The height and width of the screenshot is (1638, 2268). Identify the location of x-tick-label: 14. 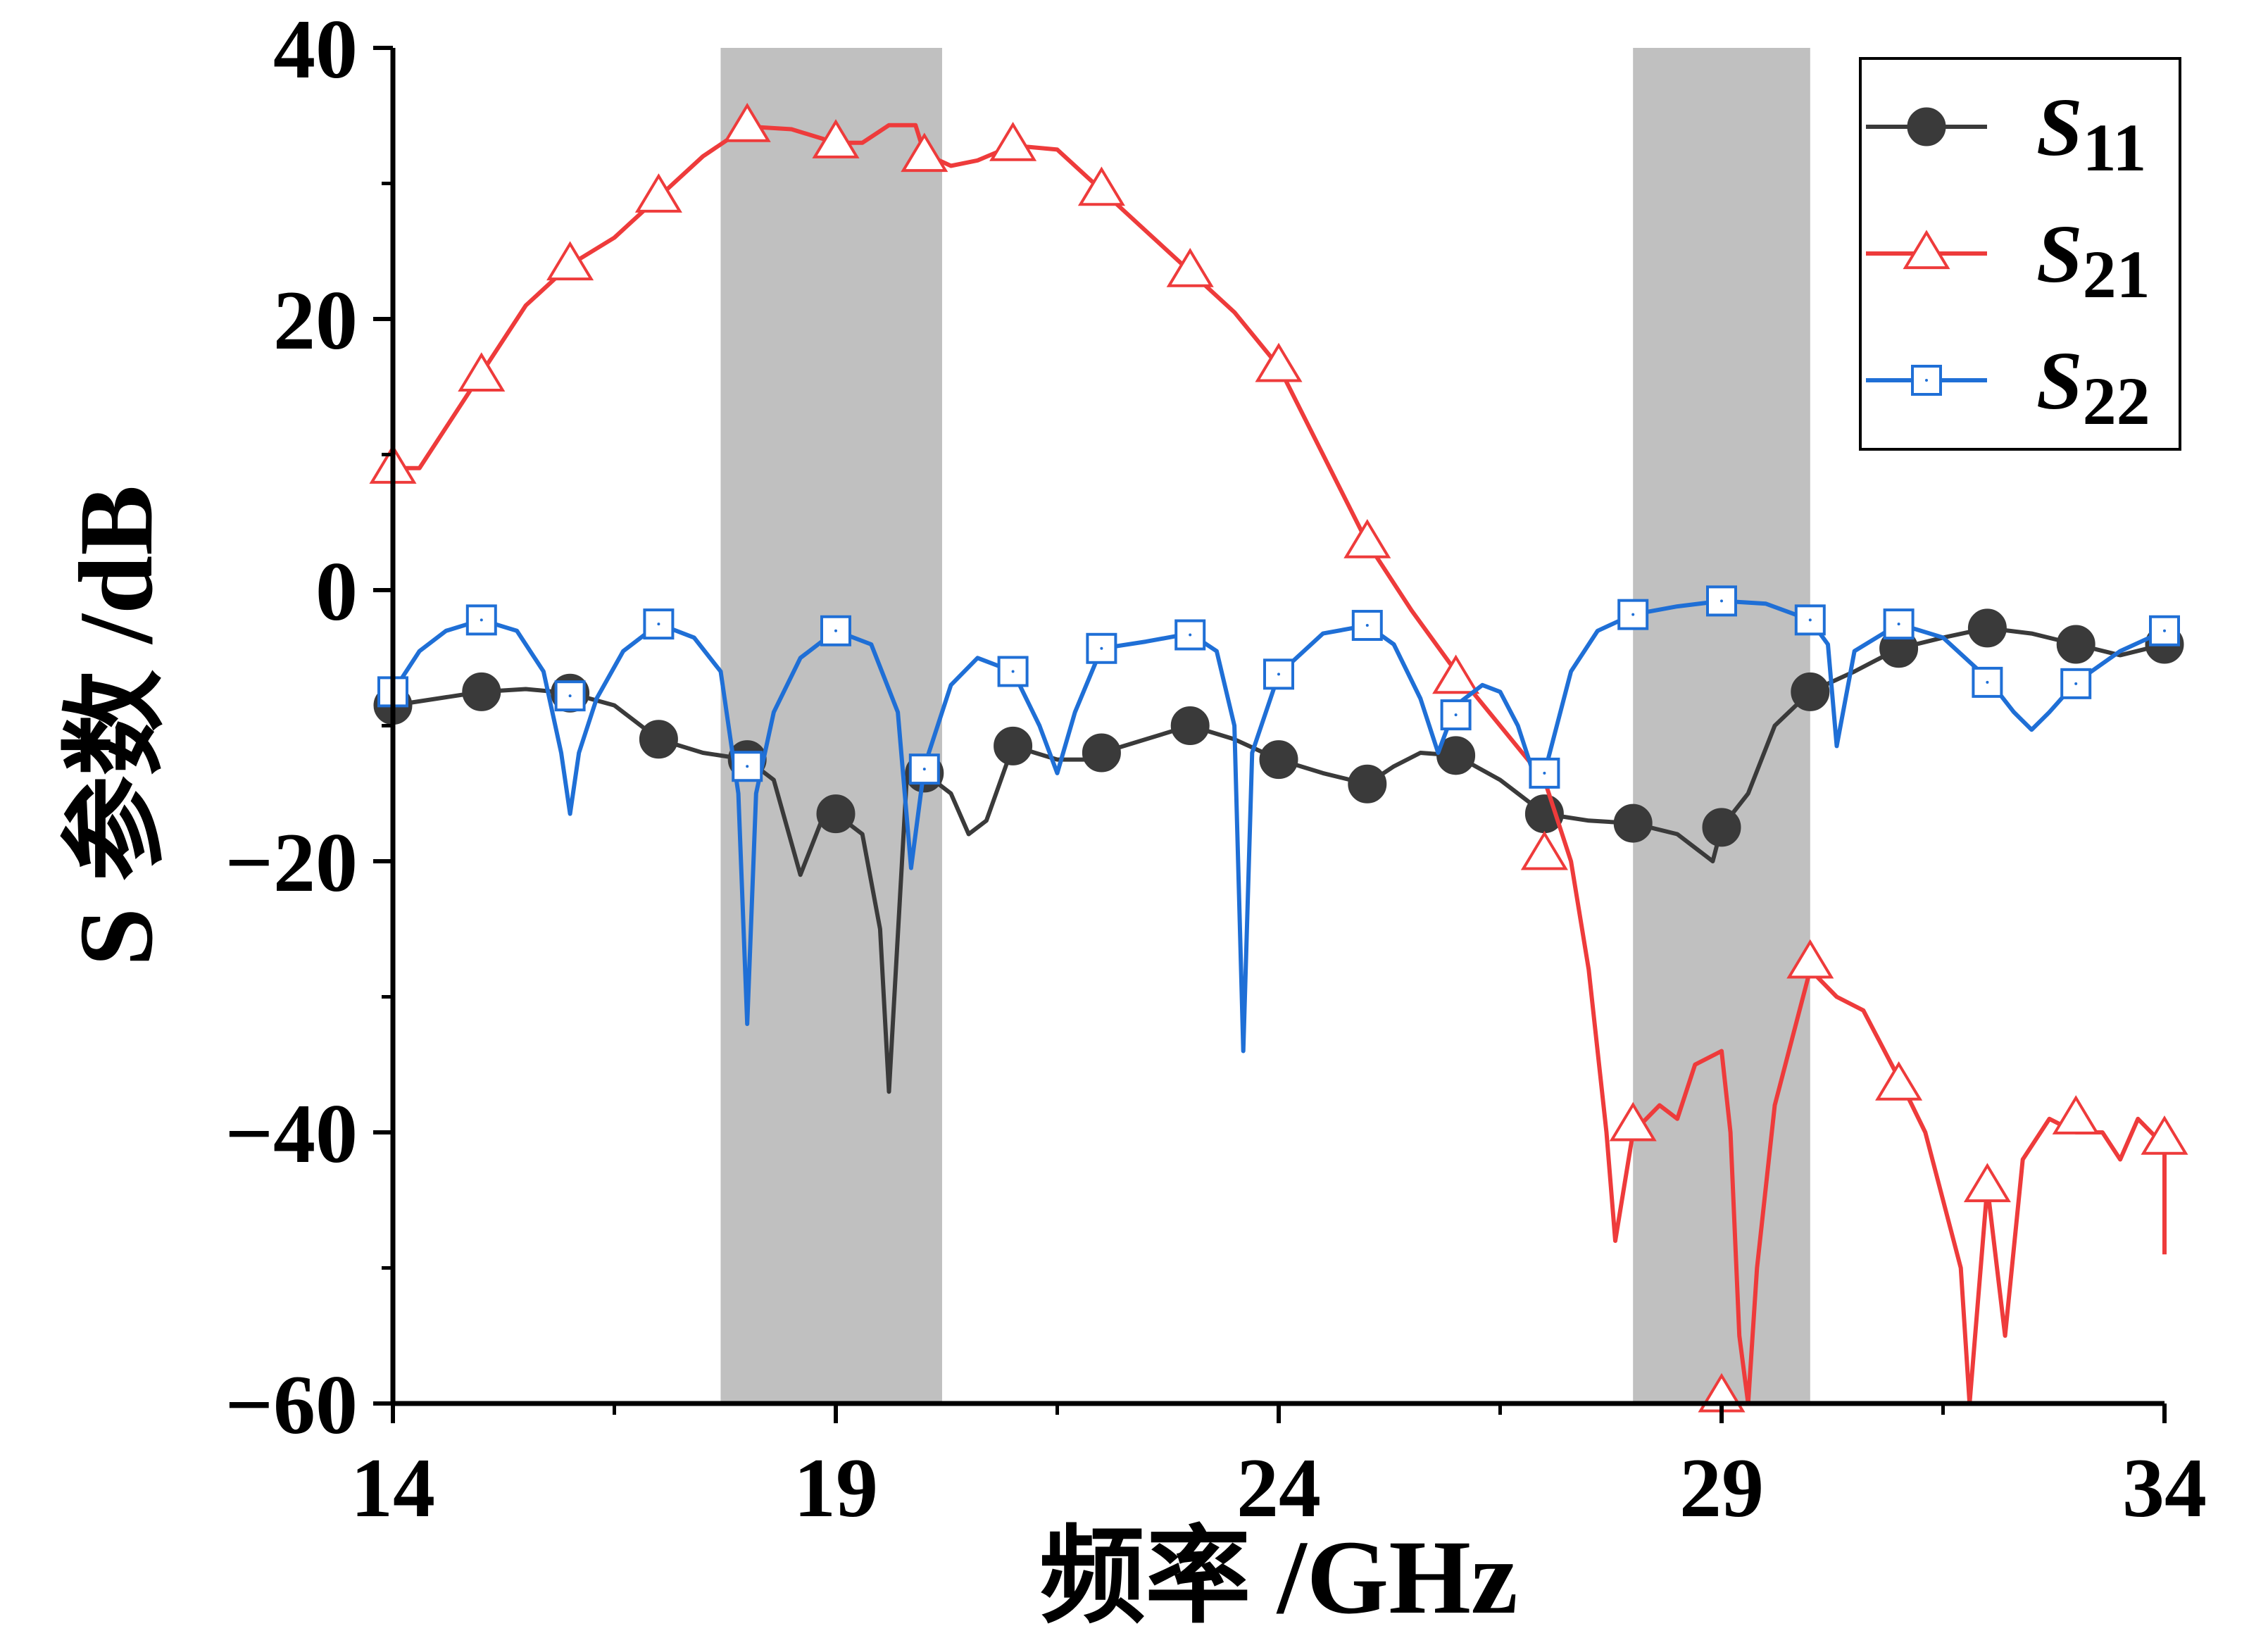
(393, 1487).